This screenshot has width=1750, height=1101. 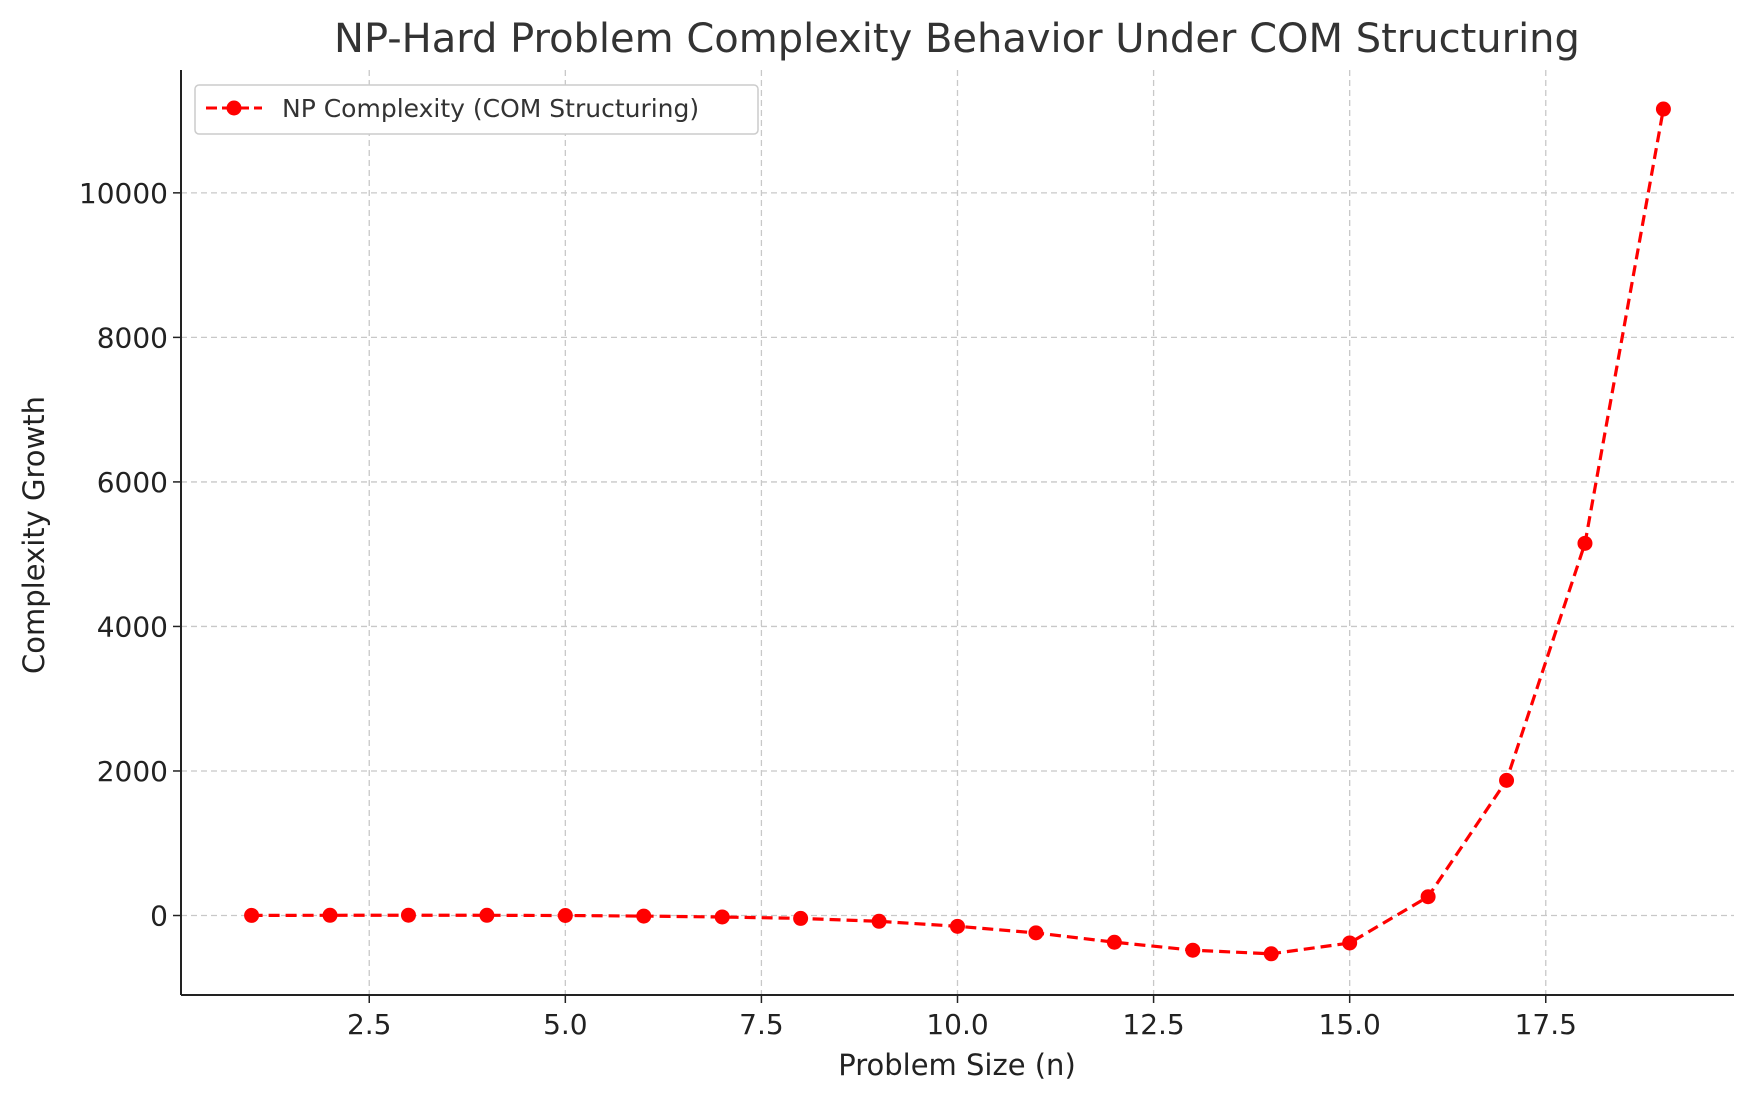 What do you see at coordinates (132, 482) in the screenshot?
I see `y-tick-label: 6000` at bounding box center [132, 482].